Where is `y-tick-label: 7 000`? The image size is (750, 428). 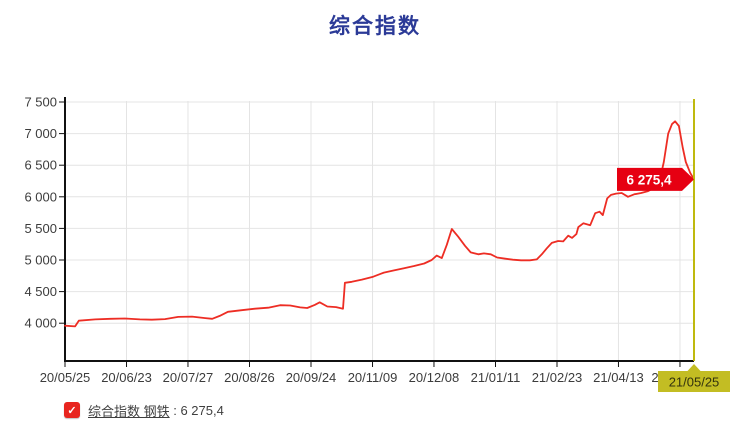
y-tick-label: 7 000 is located at coordinates (40, 133).